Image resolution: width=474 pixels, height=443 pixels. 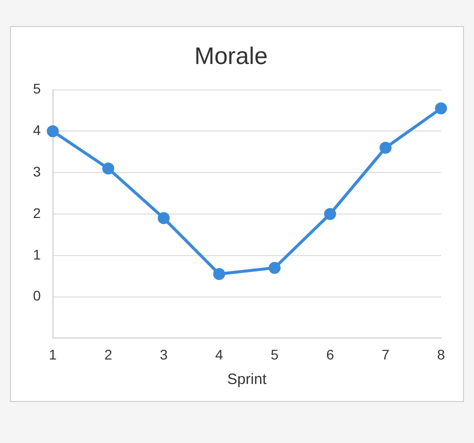 I want to click on x-tick-label: 8, so click(x=441, y=354).